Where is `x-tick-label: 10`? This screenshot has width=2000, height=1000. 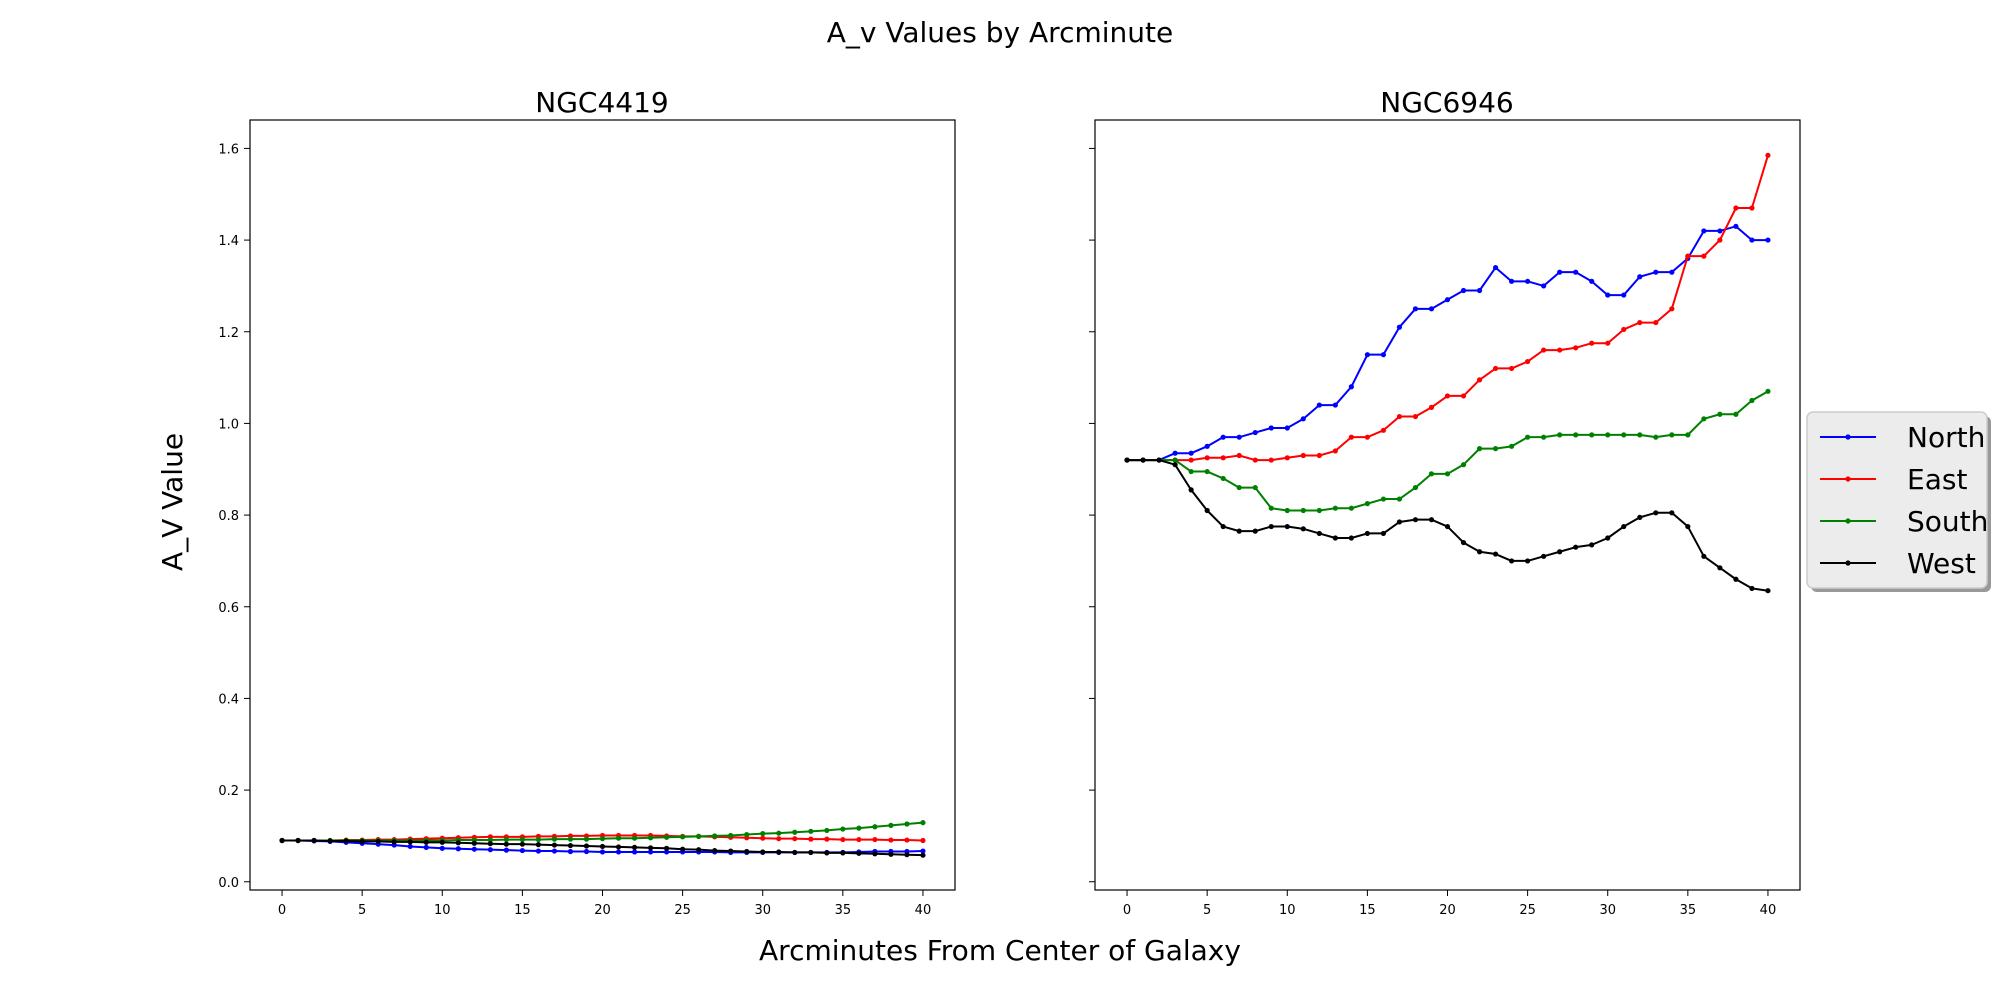 x-tick-label: 10 is located at coordinates (1287, 910).